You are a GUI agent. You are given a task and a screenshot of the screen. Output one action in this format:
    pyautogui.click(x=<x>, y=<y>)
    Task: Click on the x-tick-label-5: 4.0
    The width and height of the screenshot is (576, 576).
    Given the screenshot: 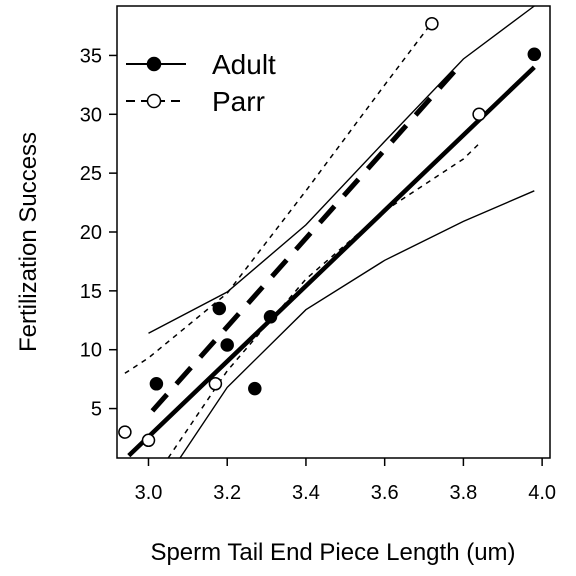 What is the action you would take?
    pyautogui.click(x=542, y=493)
    